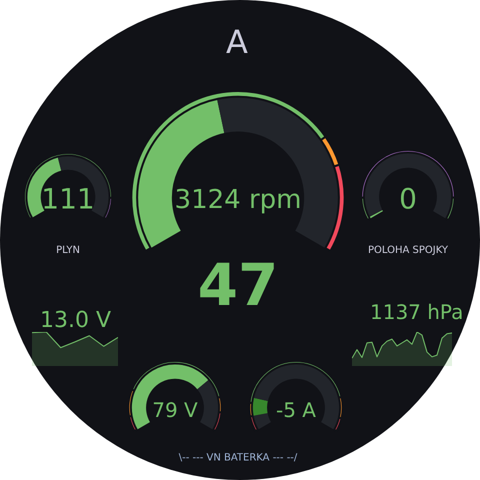  I want to click on text: 1137 hPa, so click(417, 312).